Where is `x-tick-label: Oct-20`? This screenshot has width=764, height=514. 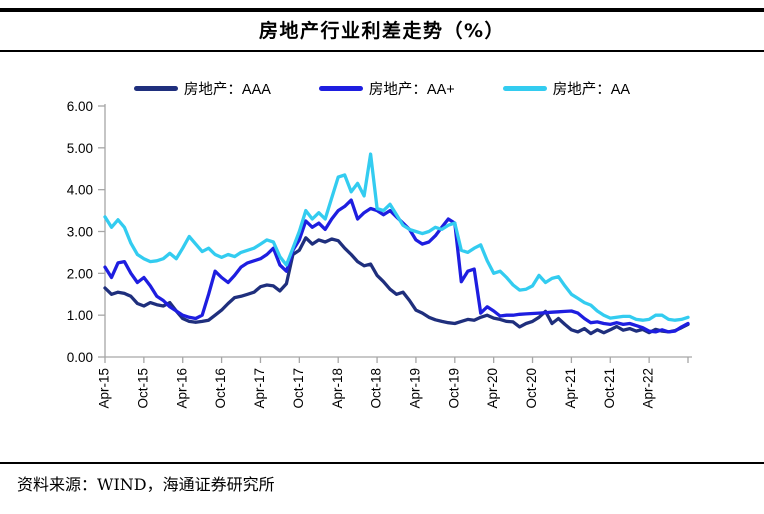 x-tick-label: Oct-20 is located at coordinates (531, 388).